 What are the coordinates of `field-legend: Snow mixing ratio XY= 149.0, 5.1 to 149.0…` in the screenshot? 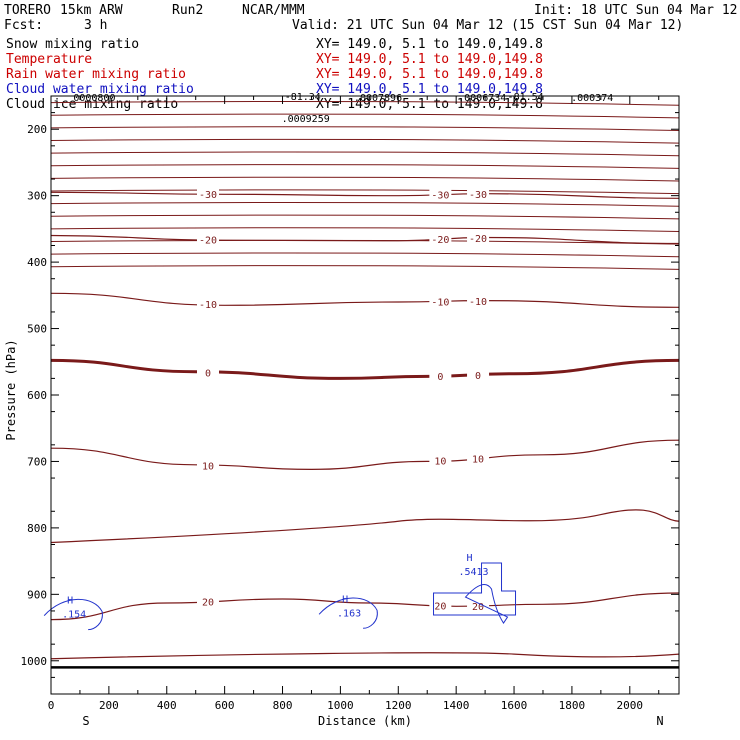 It's located at (274, 74).